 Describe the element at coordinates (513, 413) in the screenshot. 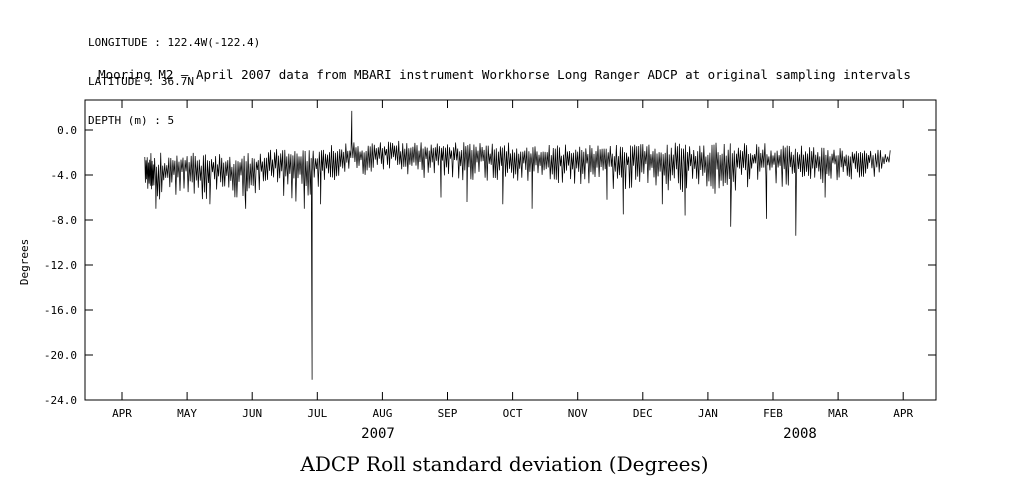

I see `x-tick-label: OCT` at that location.